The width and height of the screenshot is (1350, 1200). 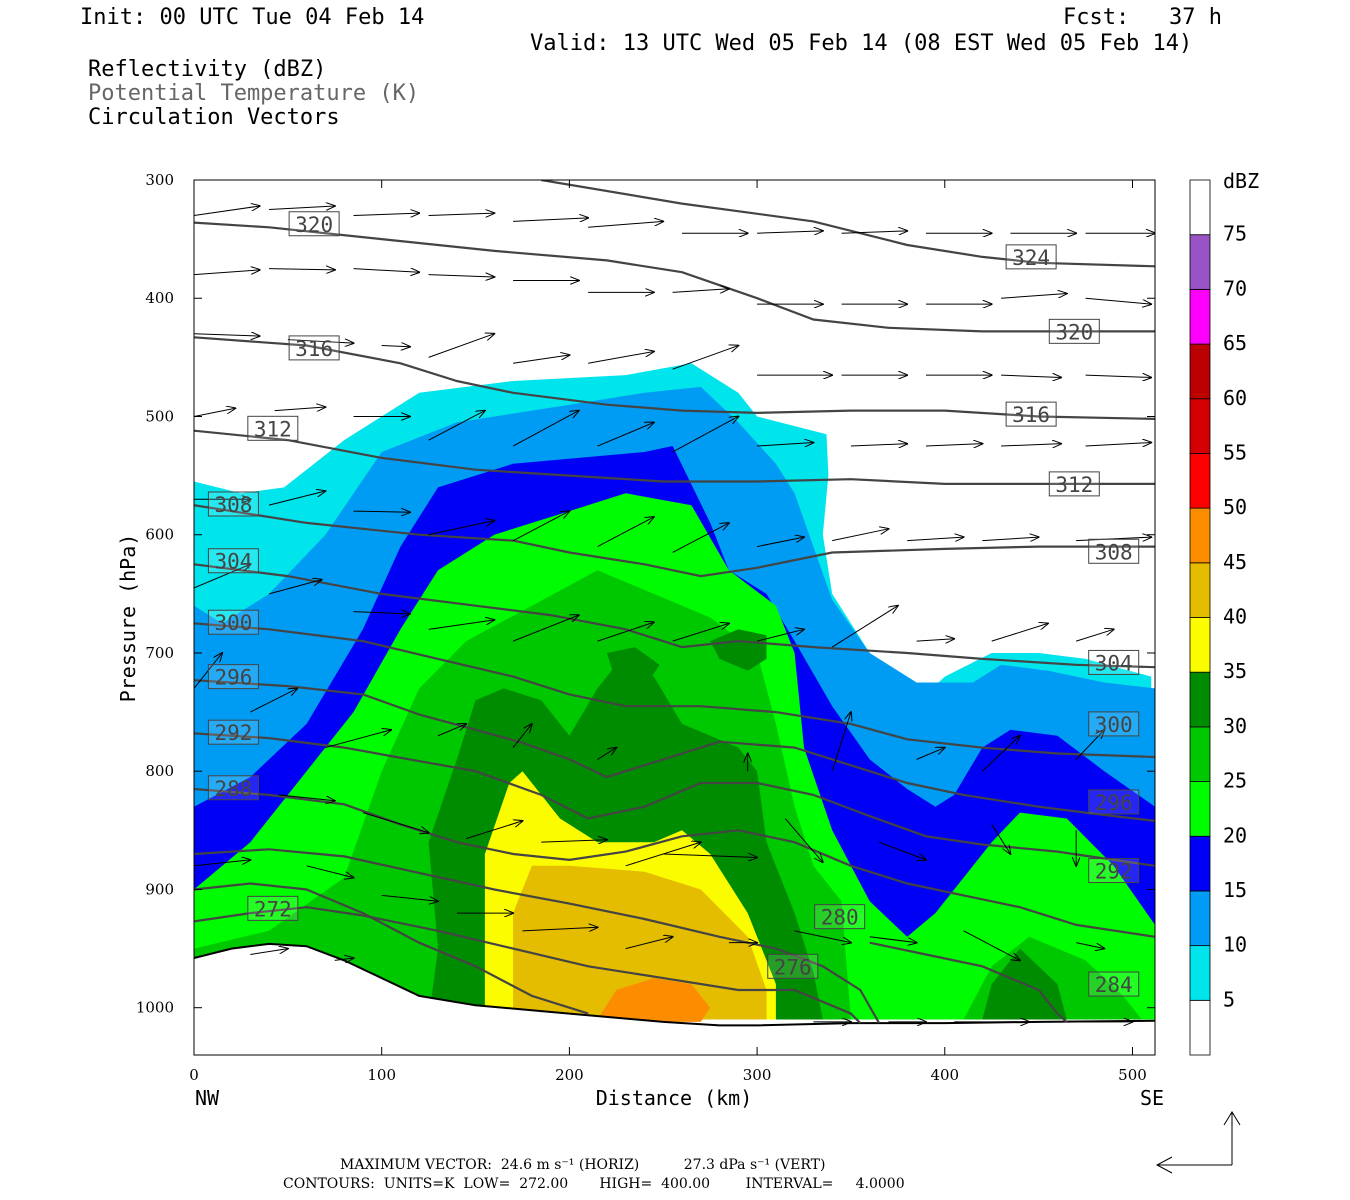 I want to click on contour-label-300: 300, so click(x=233, y=622).